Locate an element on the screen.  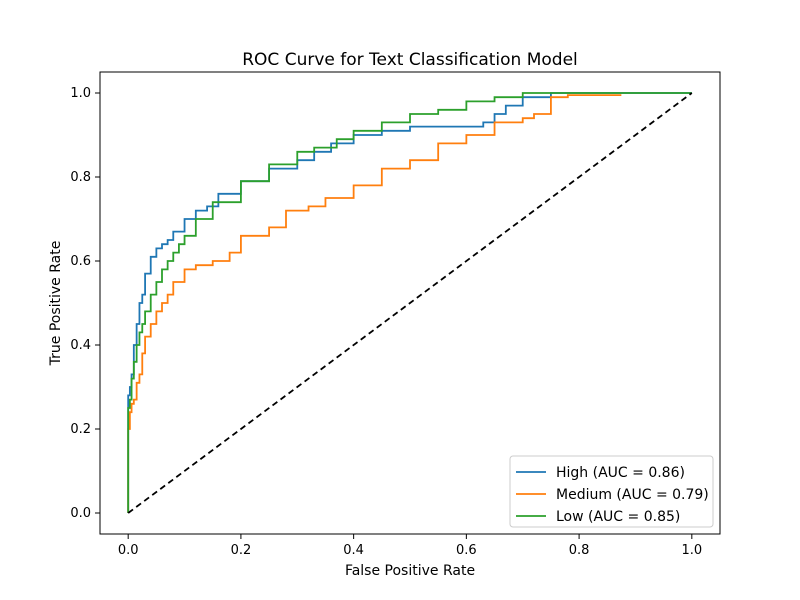
legend-label-0: High (AUC = 0.86) is located at coordinates (620, 473).